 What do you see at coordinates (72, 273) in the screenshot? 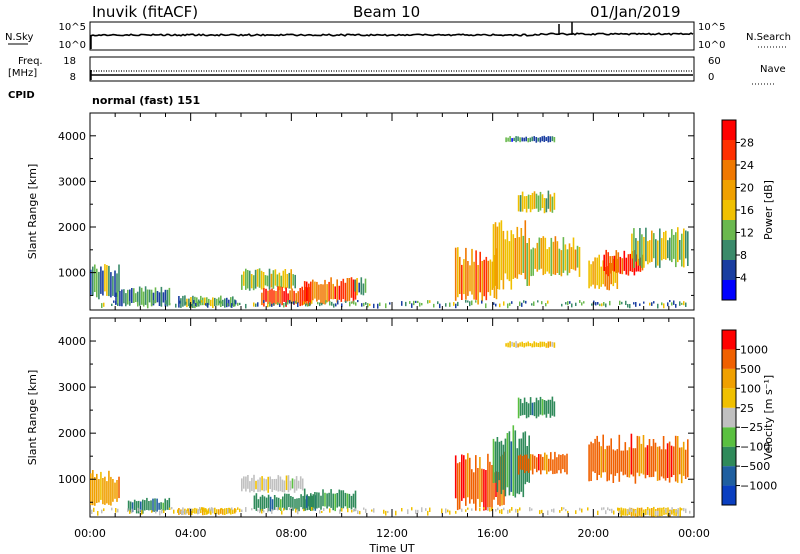
I see `y-tick-label: 1000` at bounding box center [72, 273].